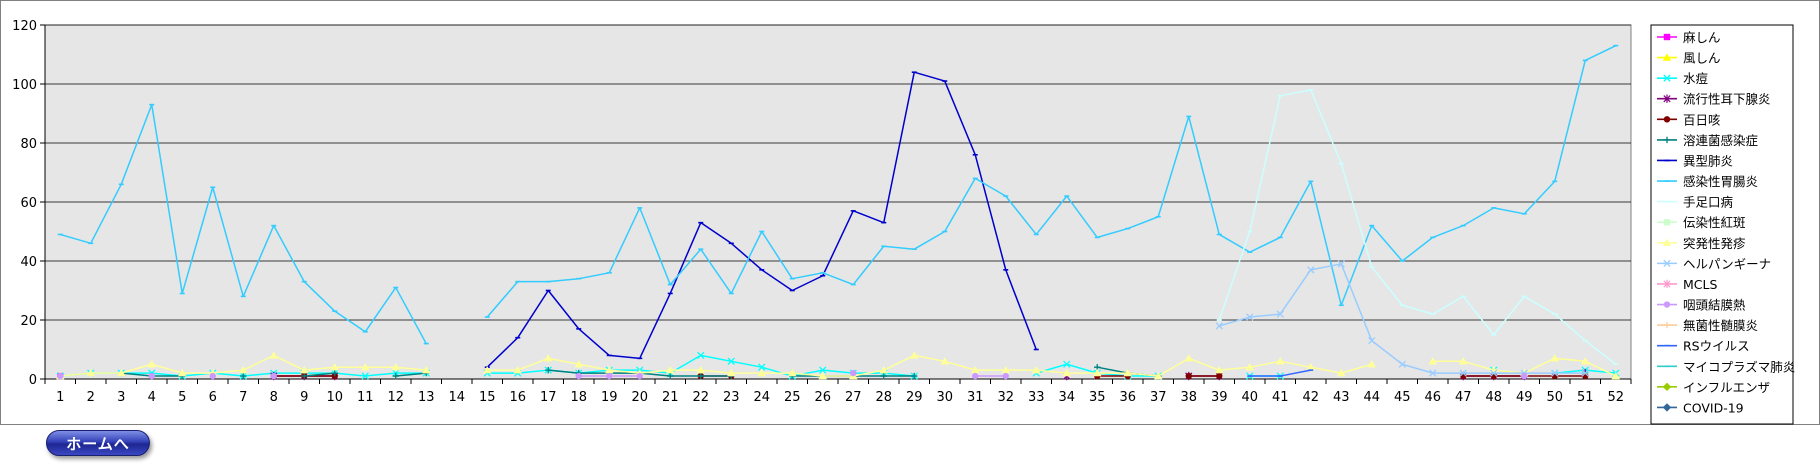  I want to click on x-tick-label: 16, so click(517, 397).